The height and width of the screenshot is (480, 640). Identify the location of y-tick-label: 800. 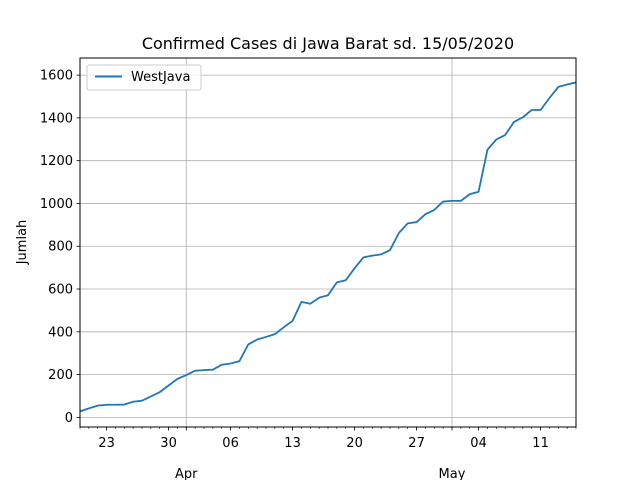
(60, 247).